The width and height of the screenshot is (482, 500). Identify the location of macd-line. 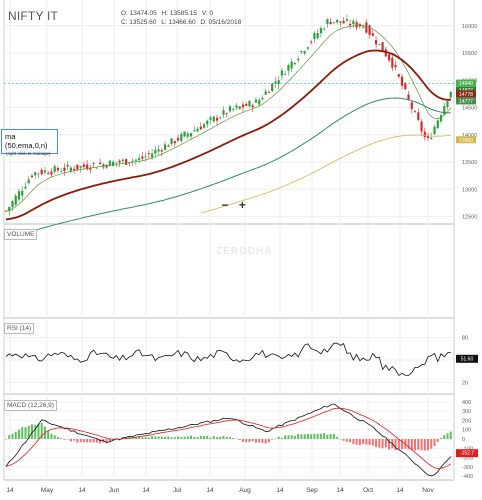
(228, 440).